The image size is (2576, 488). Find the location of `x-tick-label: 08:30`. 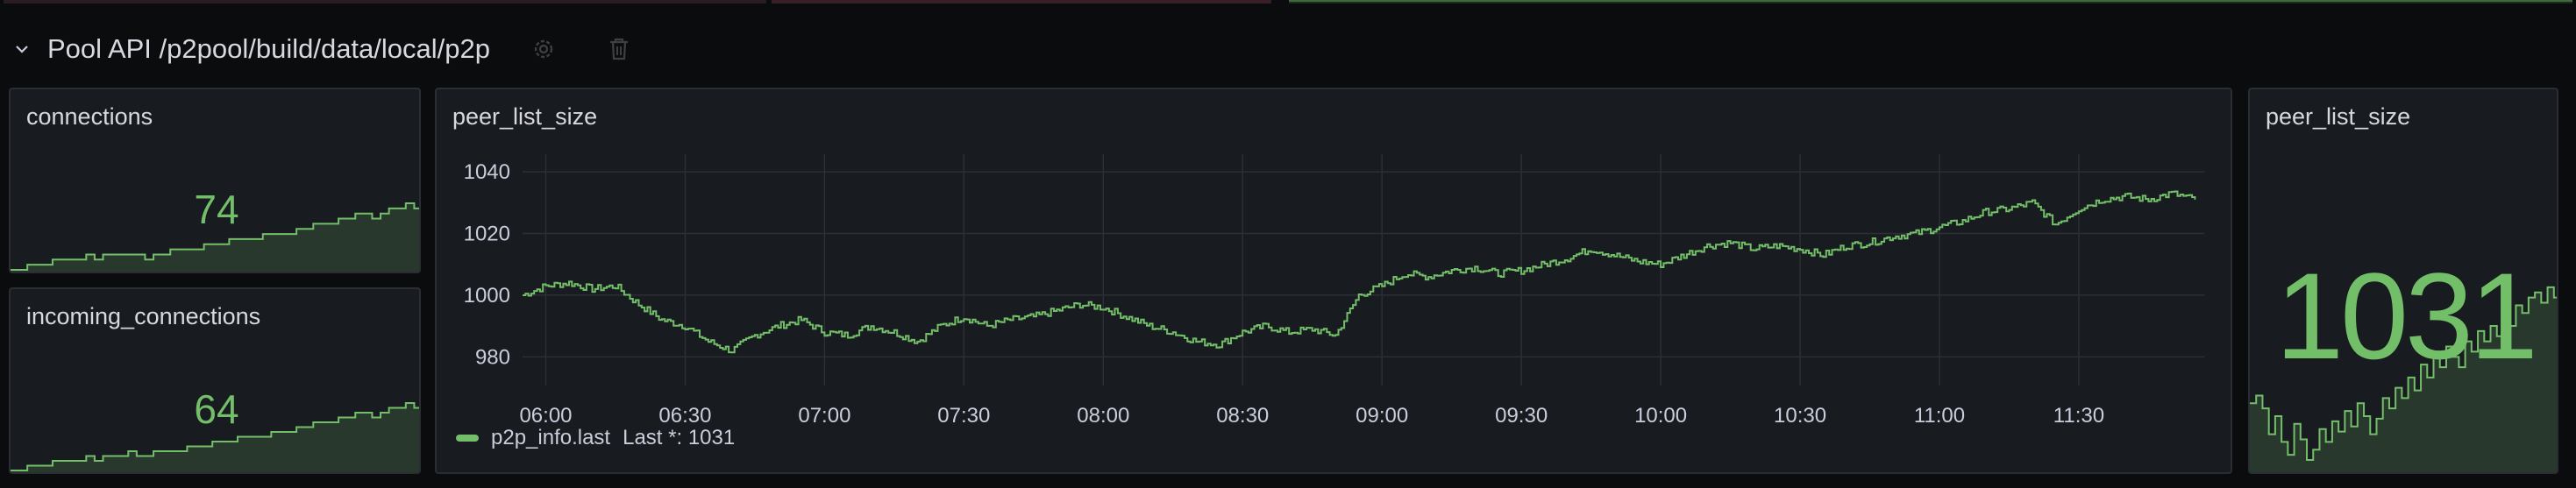

x-tick-label: 08:30 is located at coordinates (1242, 416).